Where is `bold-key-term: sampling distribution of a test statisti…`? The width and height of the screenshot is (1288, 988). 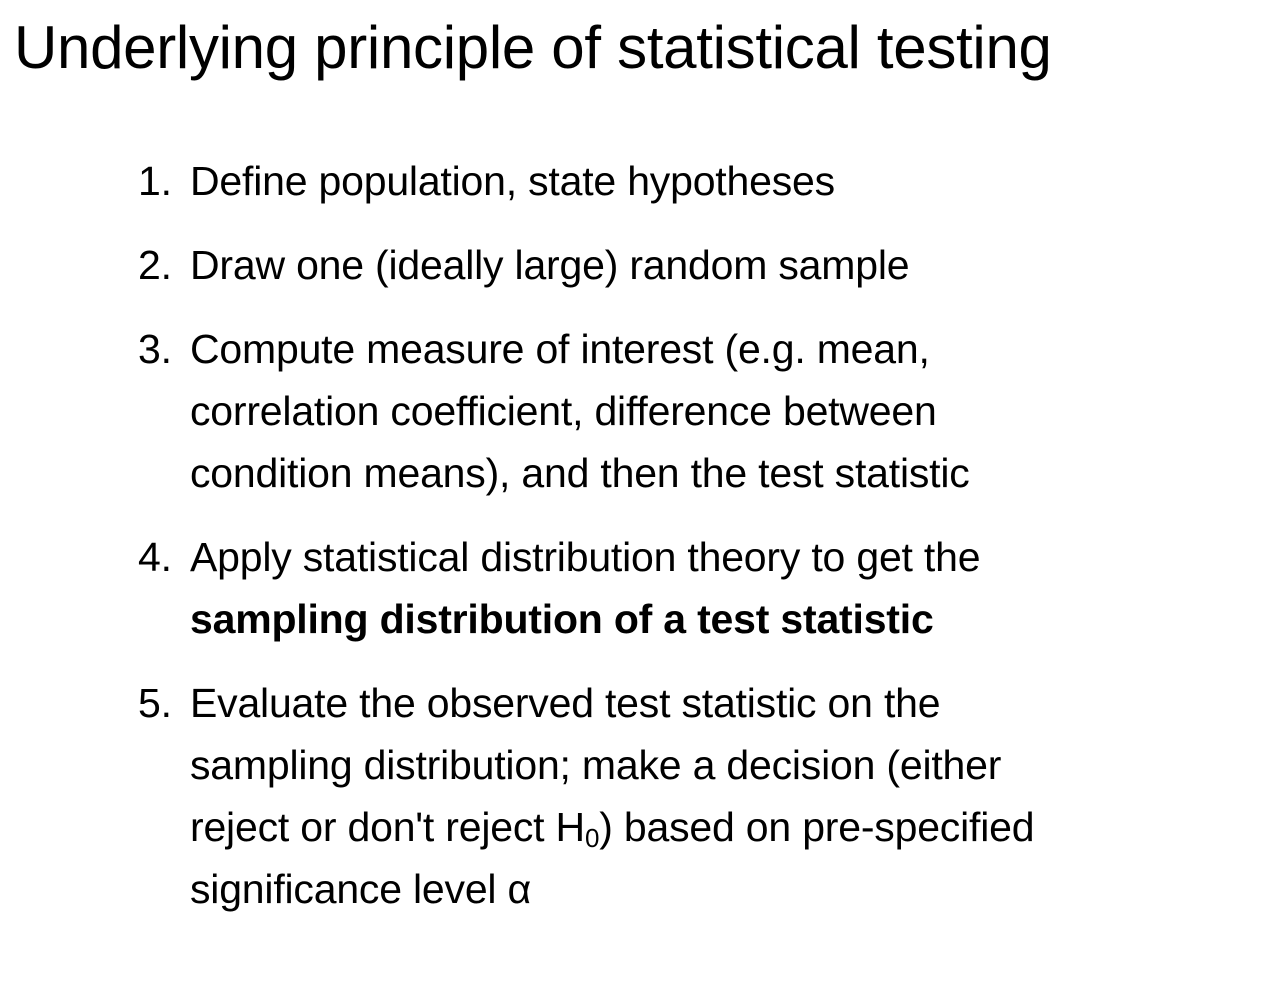
bold-key-term: sampling distribution of a test statisti… is located at coordinates (562, 619).